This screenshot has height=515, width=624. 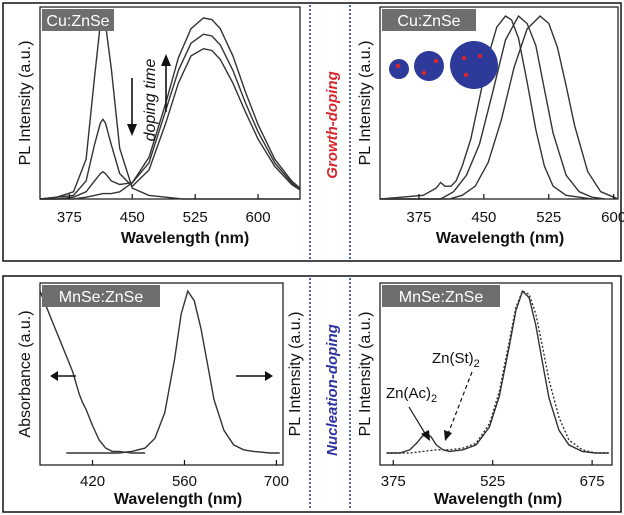 What do you see at coordinates (548, 217) in the screenshot?
I see `panel-b-xtick-label: 525` at bounding box center [548, 217].